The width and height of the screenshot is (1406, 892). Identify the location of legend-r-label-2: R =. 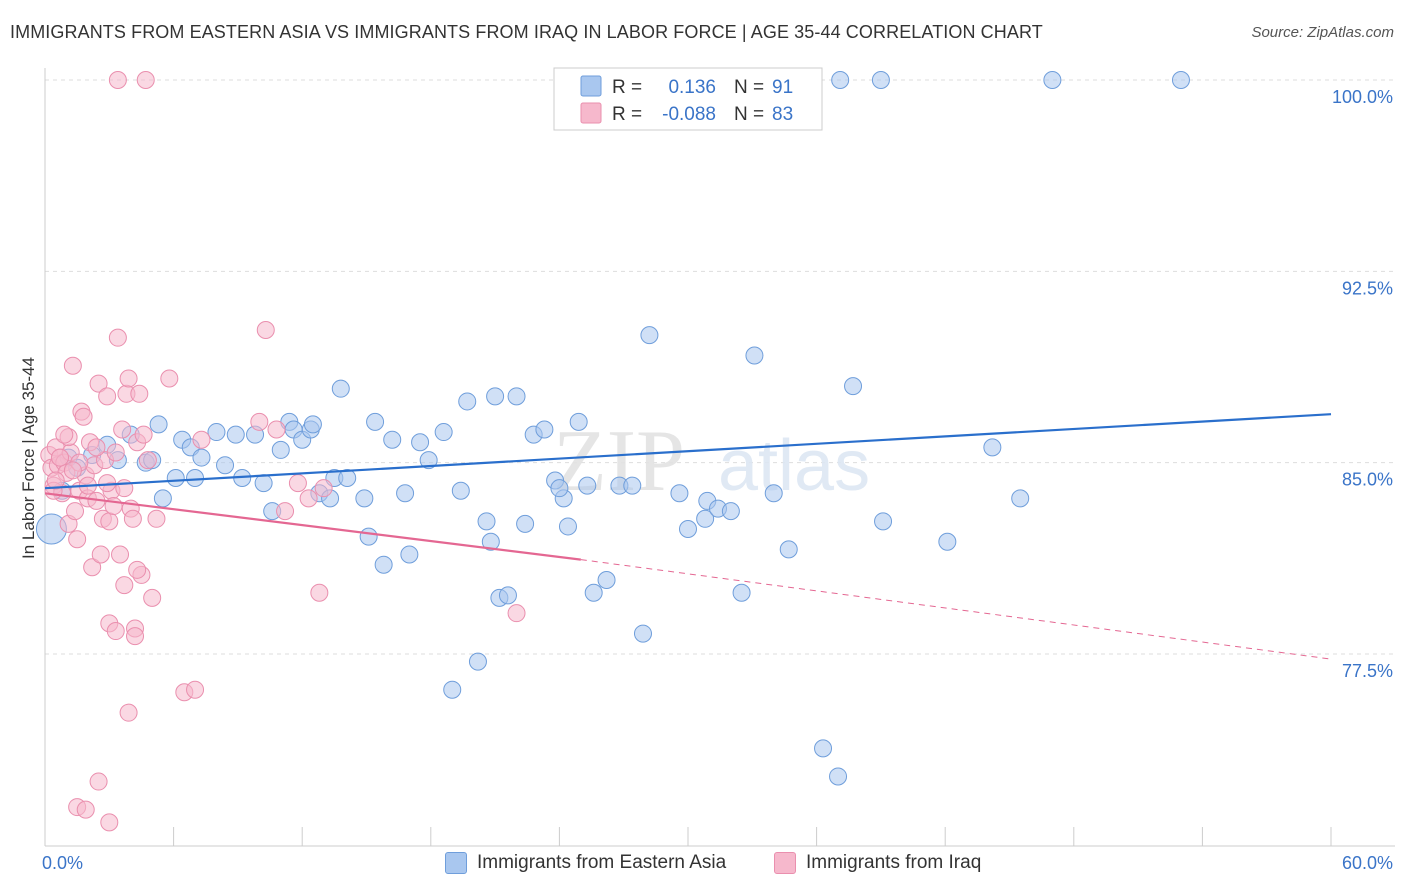
(627, 114).